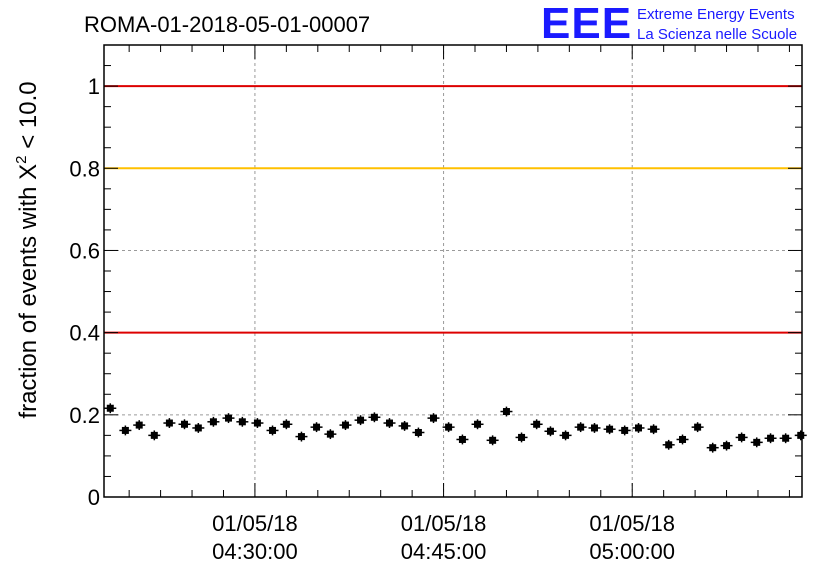  I want to click on eee-logo-line1: Extreme Energy Events, so click(716, 14).